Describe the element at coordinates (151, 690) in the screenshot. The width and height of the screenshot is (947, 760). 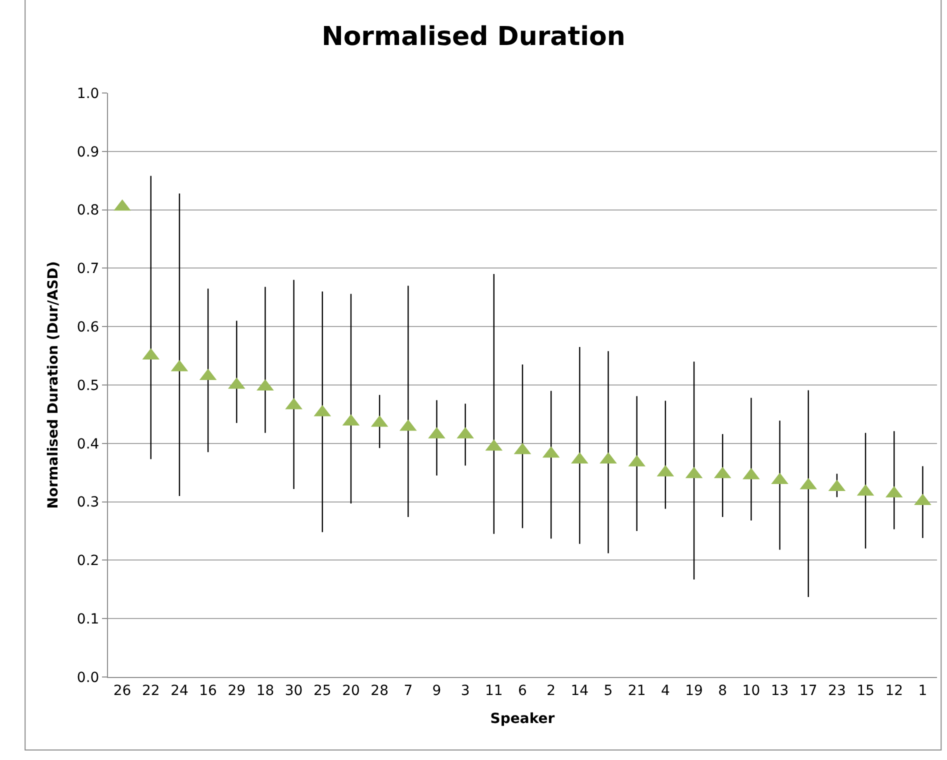
I see `x-tick-label: 22` at that location.